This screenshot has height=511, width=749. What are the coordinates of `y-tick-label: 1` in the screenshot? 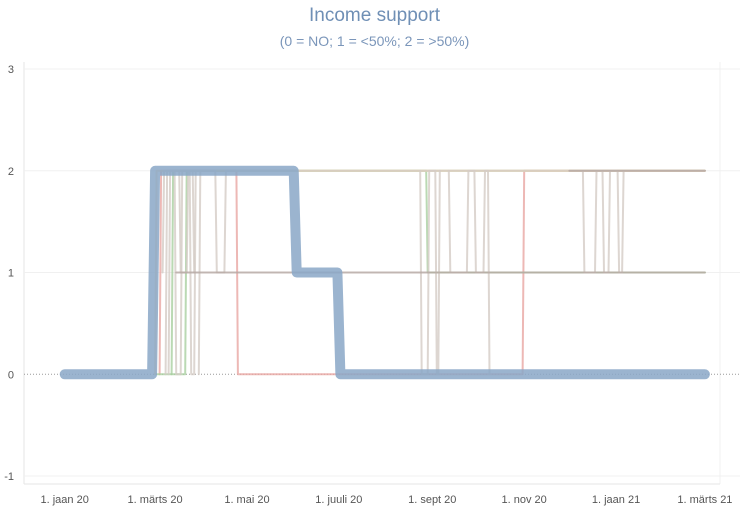 It's located at (11, 274).